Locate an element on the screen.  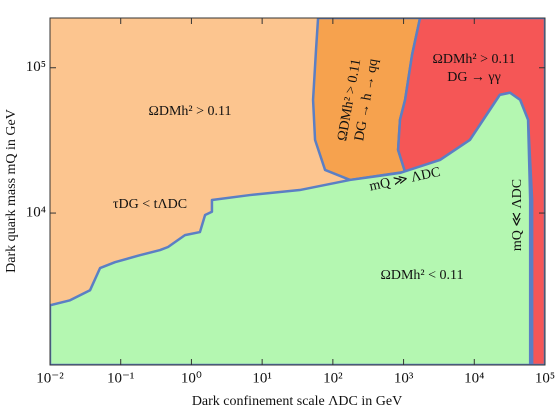
x-tick-label: 10² is located at coordinates (333, 378).